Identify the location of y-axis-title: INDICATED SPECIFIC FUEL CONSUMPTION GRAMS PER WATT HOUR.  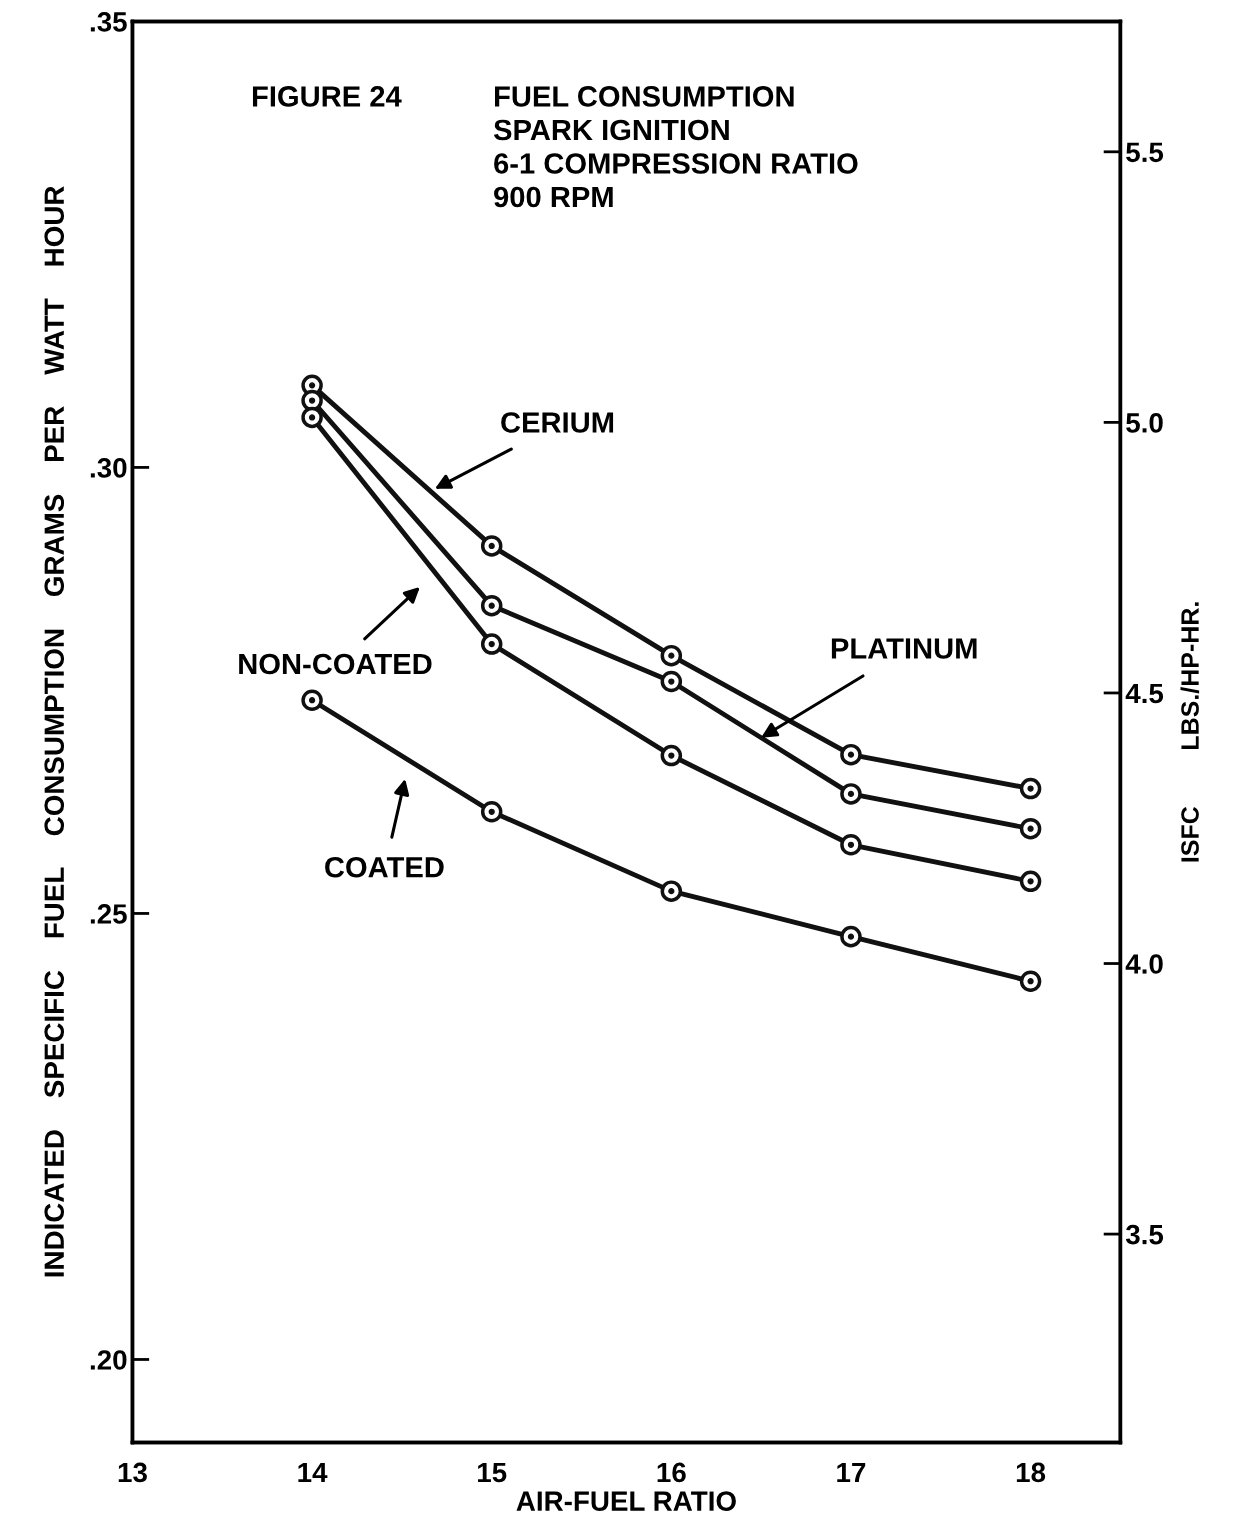
(54, 731).